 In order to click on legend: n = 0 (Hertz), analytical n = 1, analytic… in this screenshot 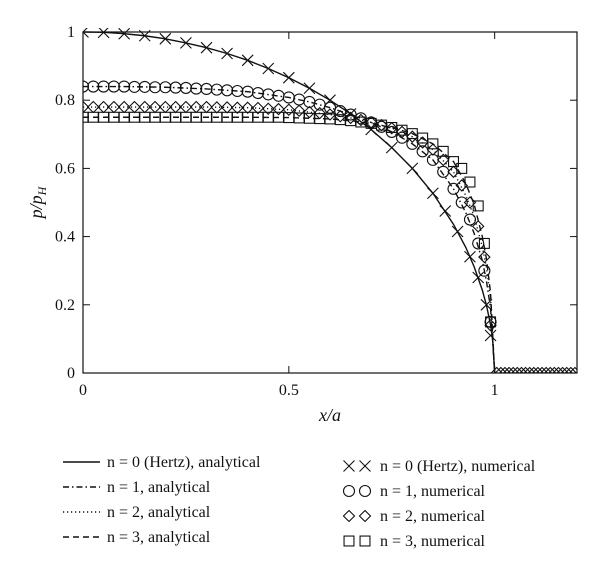, I will do `click(299, 502)`.